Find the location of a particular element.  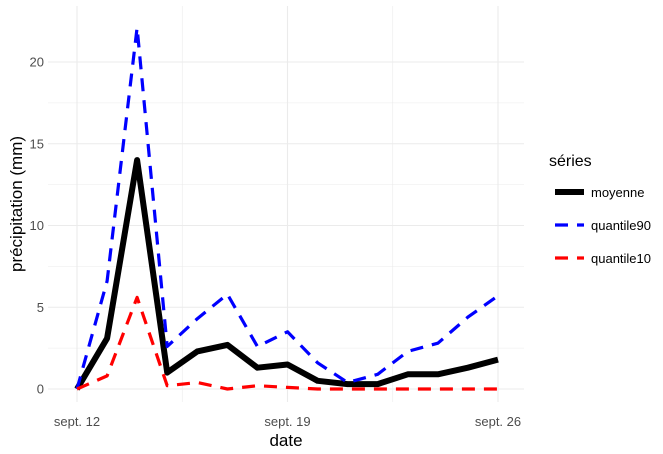

legend-label: quantile10 is located at coordinates (621, 258).